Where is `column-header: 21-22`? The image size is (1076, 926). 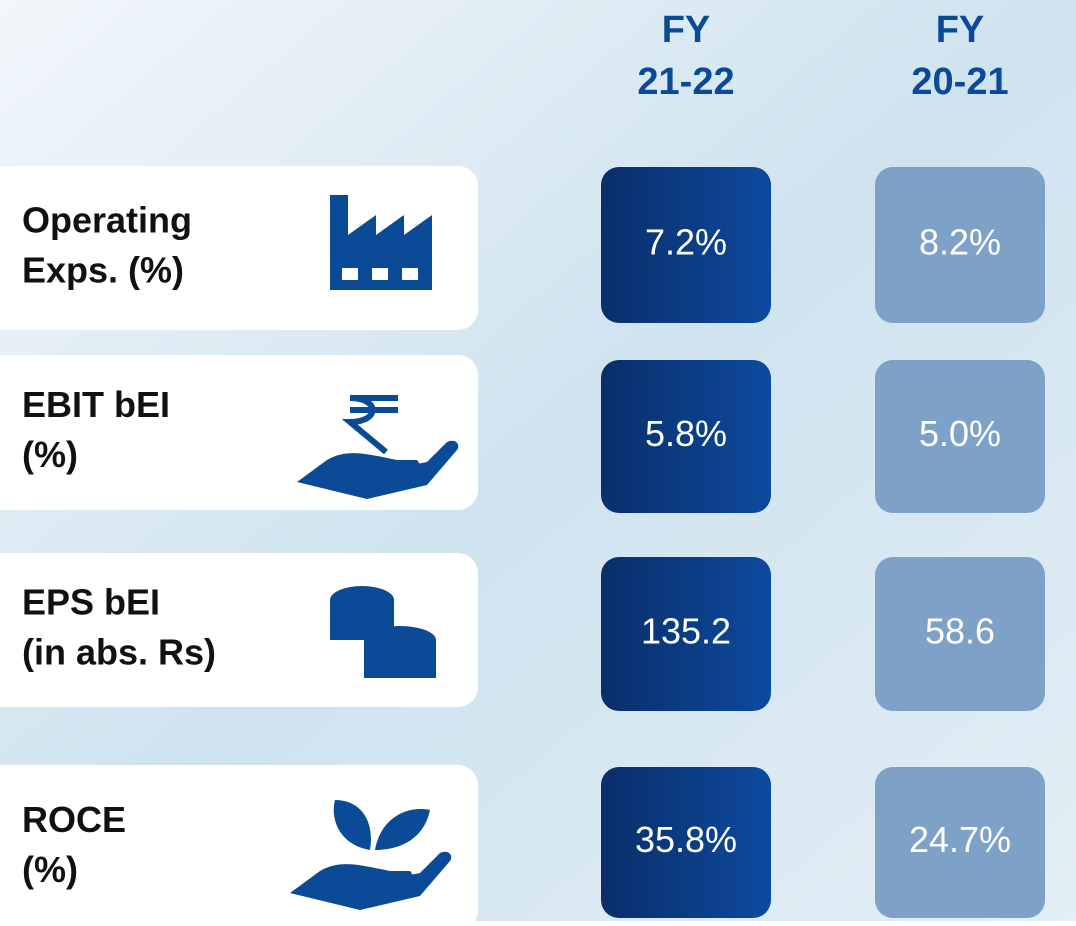 column-header: 21-22 is located at coordinates (685, 82).